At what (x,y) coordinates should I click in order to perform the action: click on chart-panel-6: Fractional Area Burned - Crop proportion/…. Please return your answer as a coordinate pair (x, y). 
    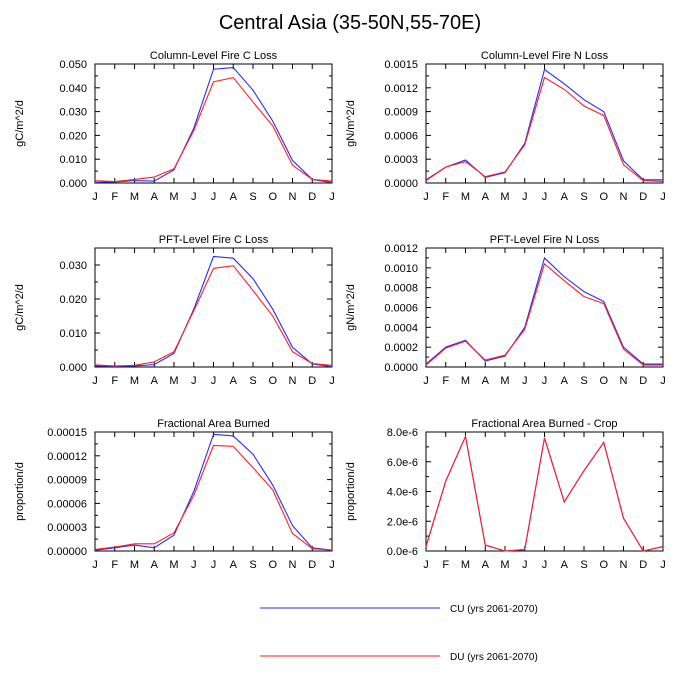
    Looking at the image, I should click on (505, 494).